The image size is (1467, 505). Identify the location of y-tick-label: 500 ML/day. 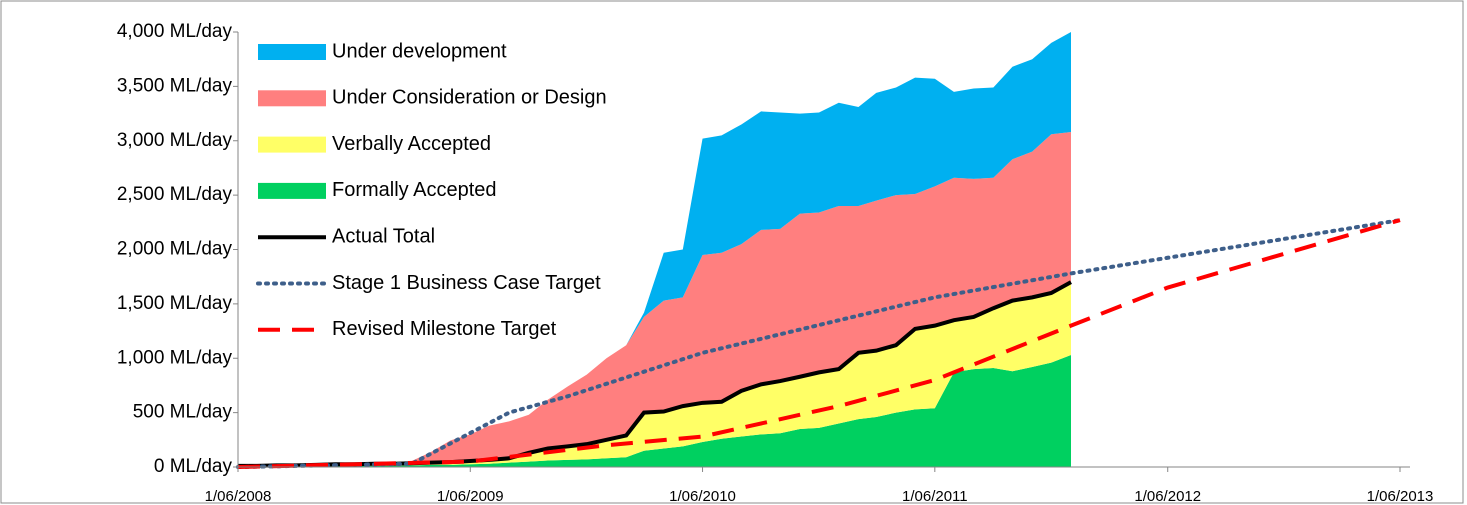
(183, 412).